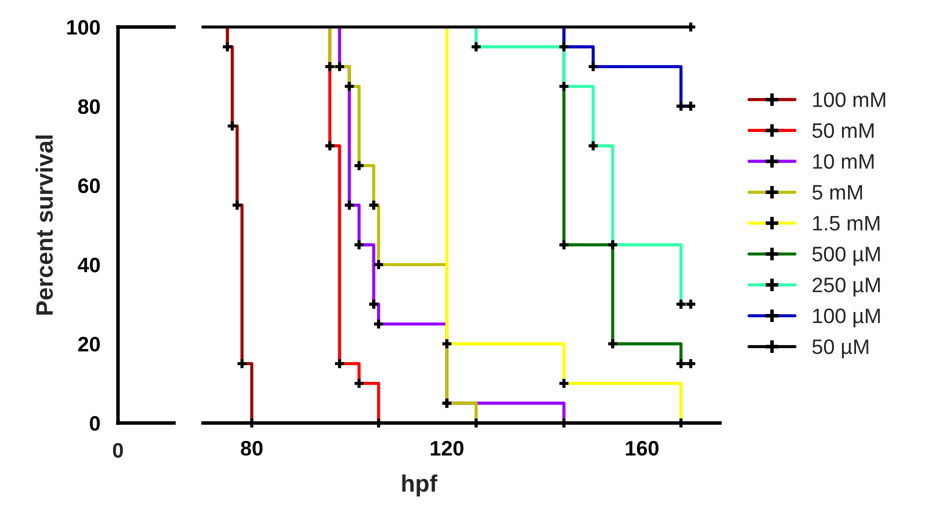 This screenshot has width=935, height=514. I want to click on legend-label: 5 mM, so click(837, 192).